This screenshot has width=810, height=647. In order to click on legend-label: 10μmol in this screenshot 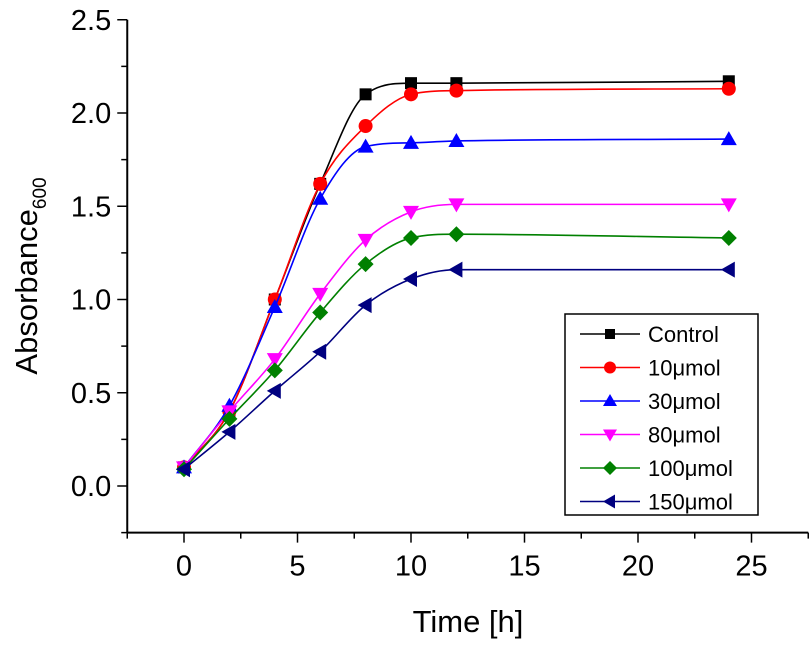, I will do `click(684, 368)`.